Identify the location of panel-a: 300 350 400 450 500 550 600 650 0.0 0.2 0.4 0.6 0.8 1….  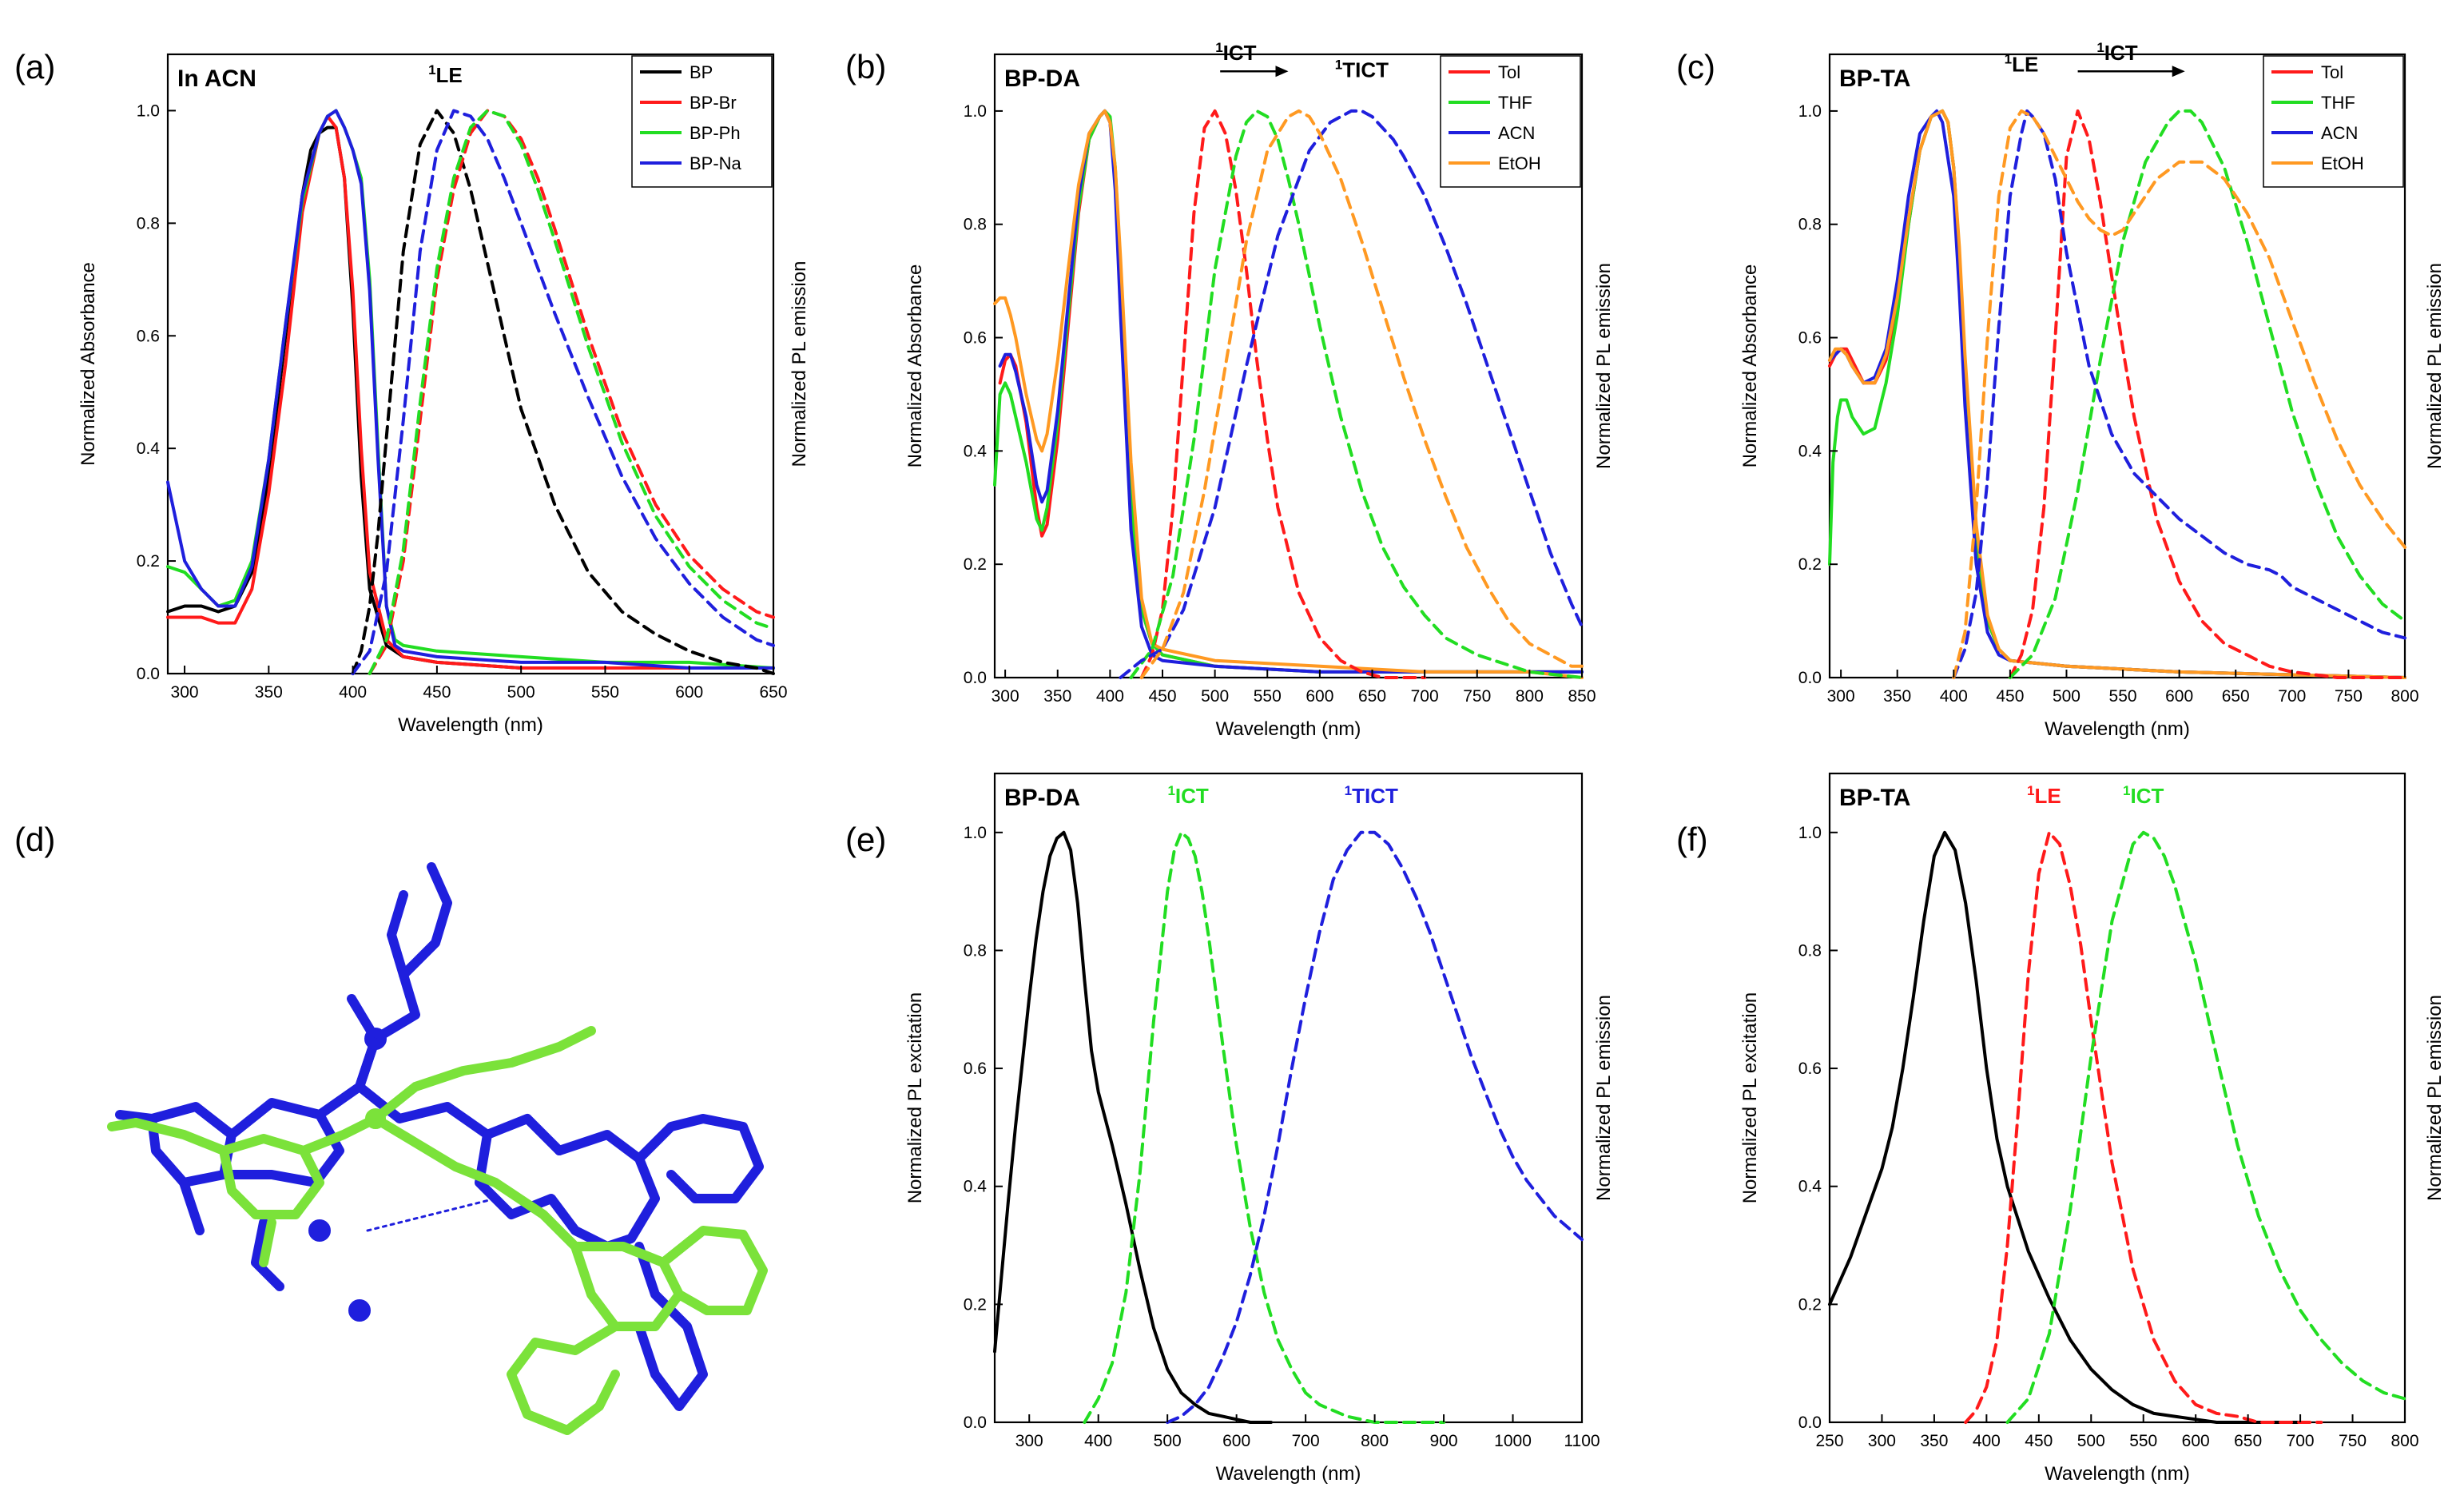
(412, 392).